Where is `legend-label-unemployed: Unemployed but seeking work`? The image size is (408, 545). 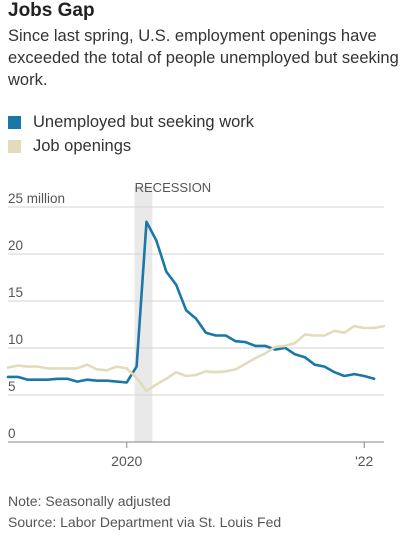
legend-label-unemployed: Unemployed but seeking work is located at coordinates (144, 122).